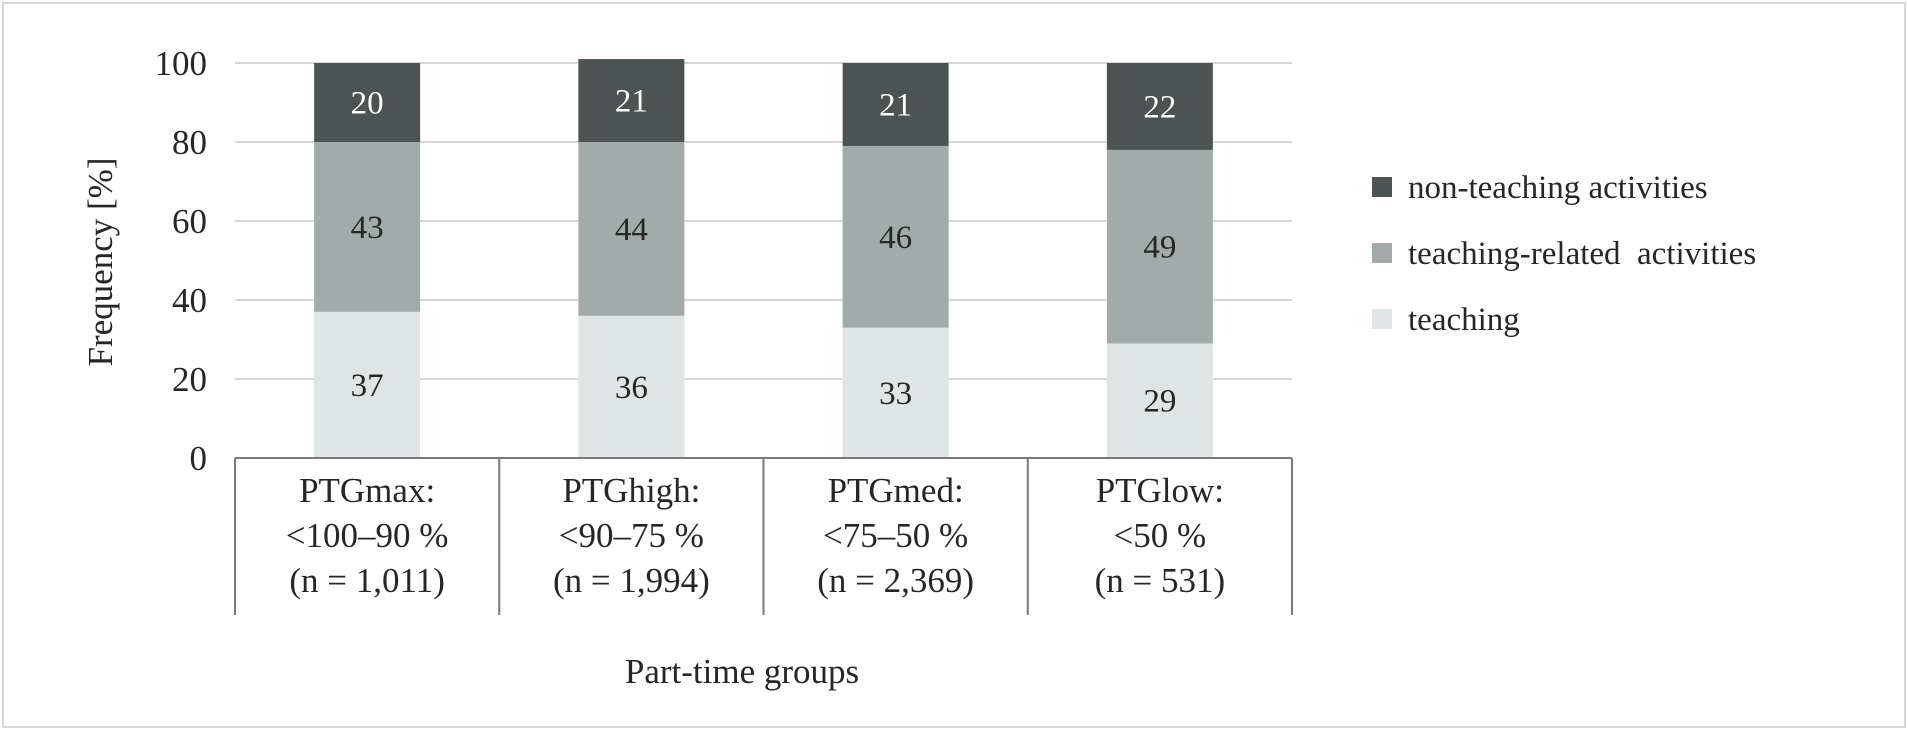 This screenshot has width=1908, height=730. Describe the element at coordinates (1160, 490) in the screenshot. I see `x-tick-label: PTGlow:` at that location.